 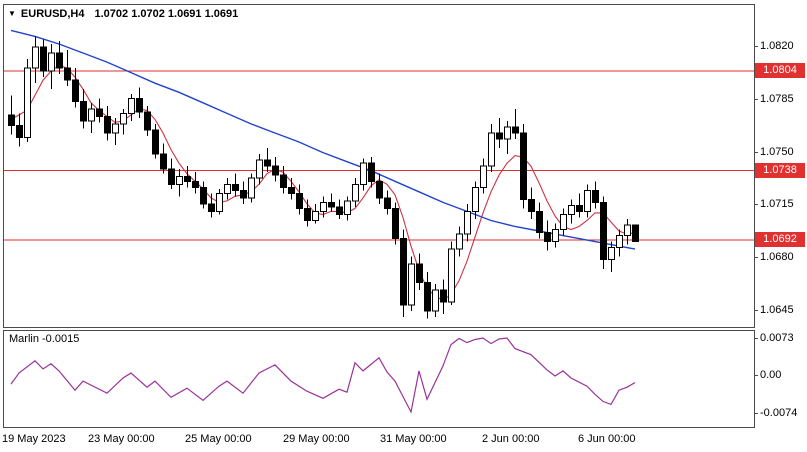 I want to click on indicator-axis-label: -0.0074, so click(x=779, y=412).